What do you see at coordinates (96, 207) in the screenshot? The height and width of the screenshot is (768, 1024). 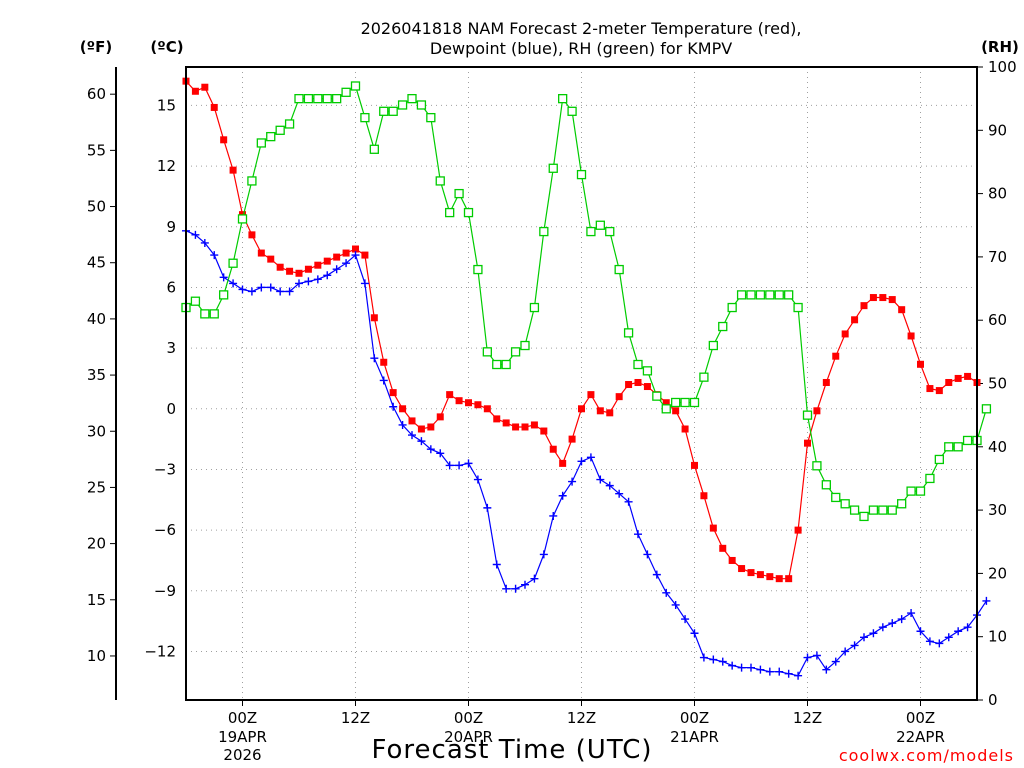 I see `fahrenheit-tick-label: 50` at bounding box center [96, 207].